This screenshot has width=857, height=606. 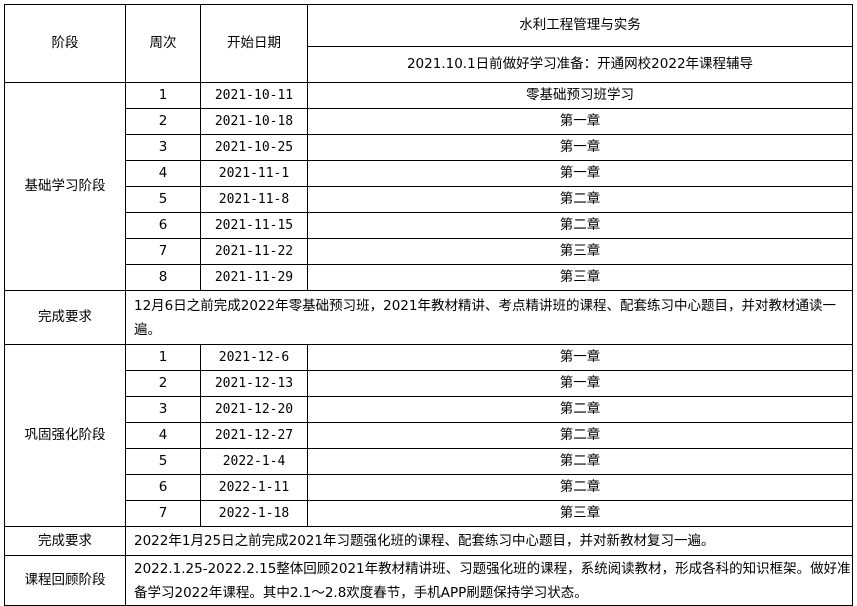 What do you see at coordinates (254, 95) in the screenshot?
I see `date-cell: 2021-10-11` at bounding box center [254, 95].